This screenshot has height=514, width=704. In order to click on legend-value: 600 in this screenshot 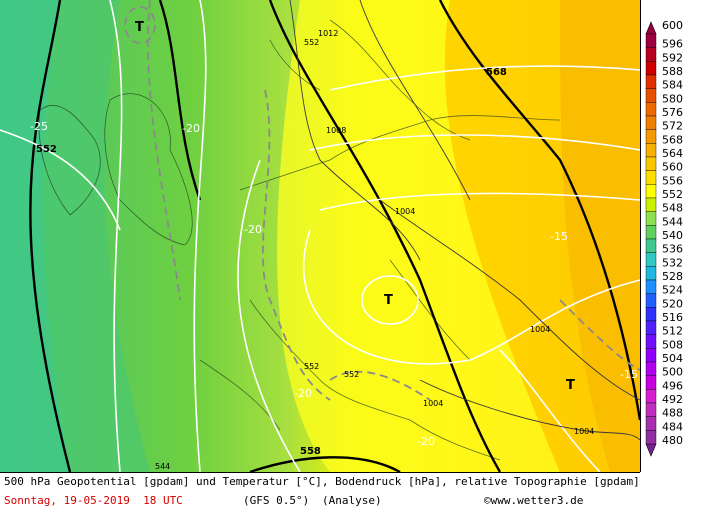, I will do `click(672, 25)`.